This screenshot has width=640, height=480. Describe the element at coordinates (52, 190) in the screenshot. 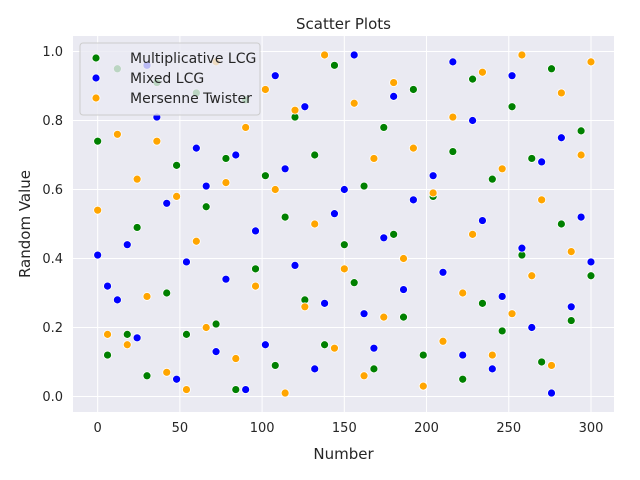

I see `y-tick-label: 0.6` at that location.